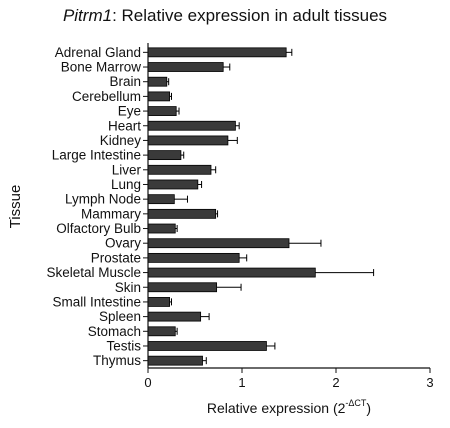 The width and height of the screenshot is (450, 428). Describe the element at coordinates (356, 403) in the screenshot. I see `x-axis-label-superscript: -ΔCT` at that location.